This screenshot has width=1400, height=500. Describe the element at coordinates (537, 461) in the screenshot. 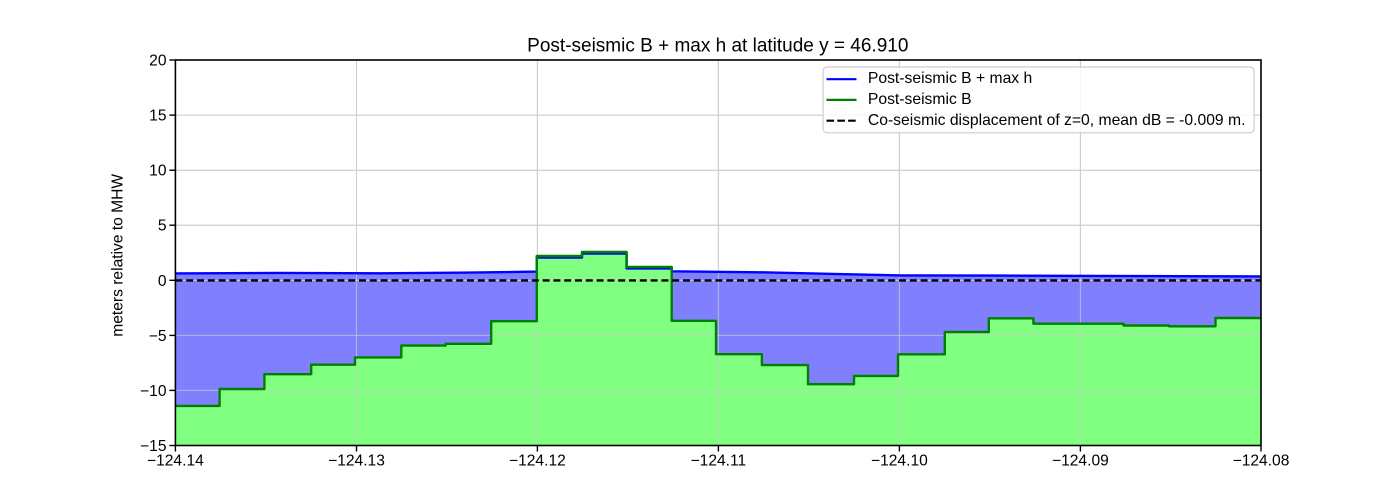

I see `svg-text: −124.12` at that location.